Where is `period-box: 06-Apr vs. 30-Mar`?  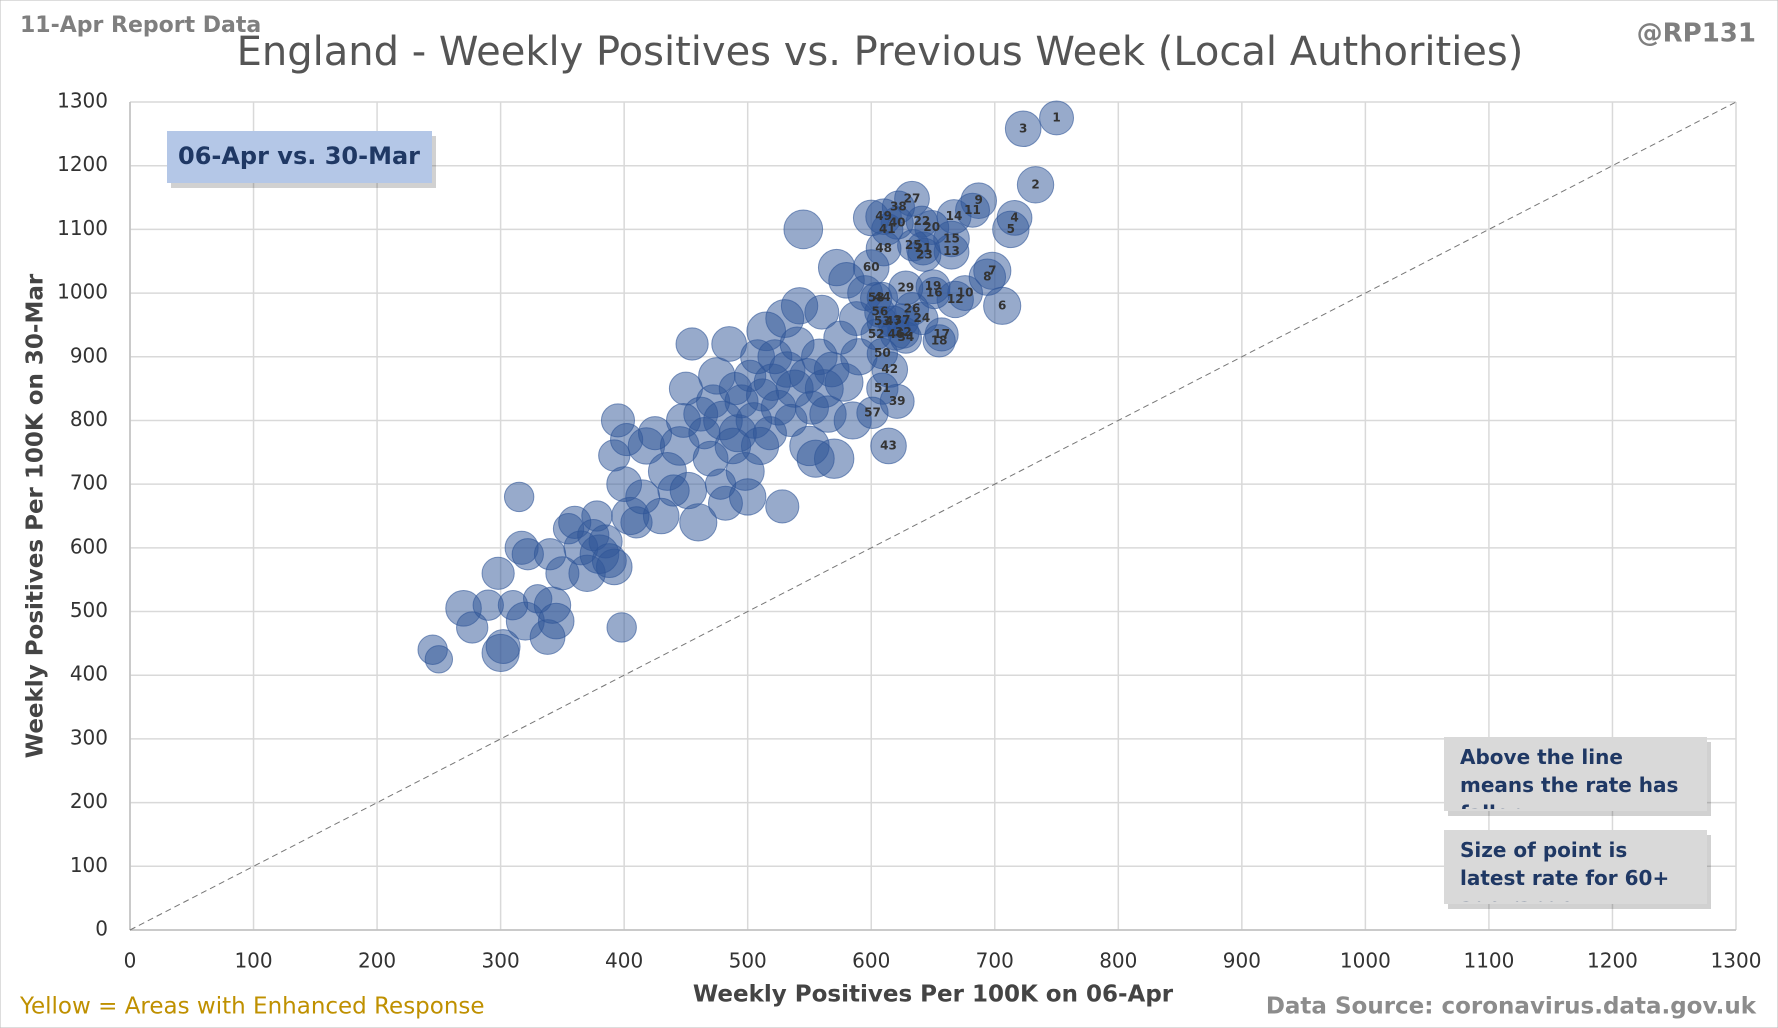 period-box: 06-Apr vs. 30-Mar is located at coordinates (301, 159).